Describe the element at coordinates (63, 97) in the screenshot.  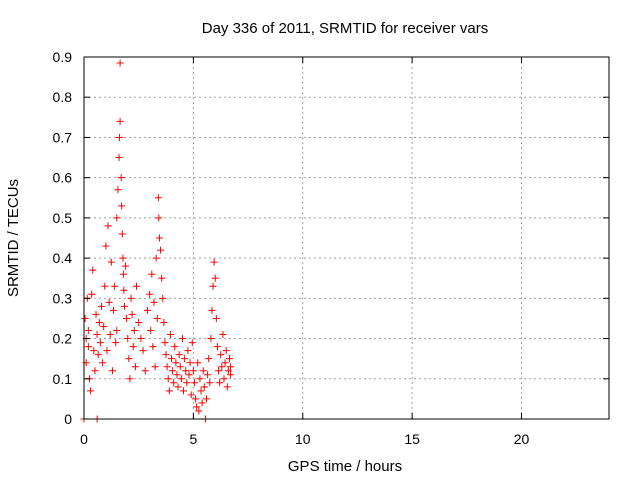
I see `y-tick-label: 0.8` at that location.